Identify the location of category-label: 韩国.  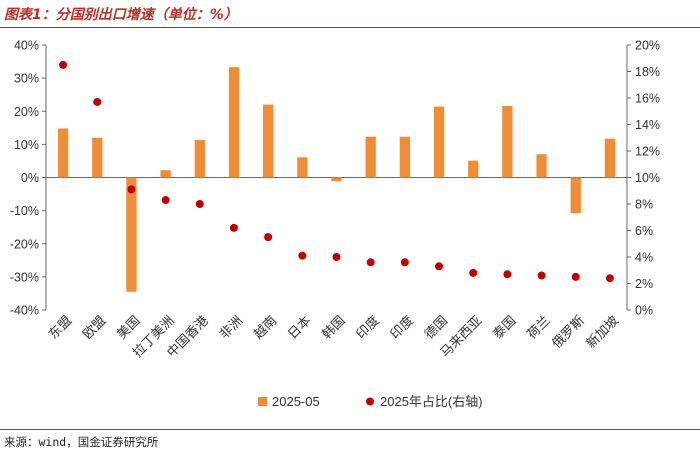
(334, 327).